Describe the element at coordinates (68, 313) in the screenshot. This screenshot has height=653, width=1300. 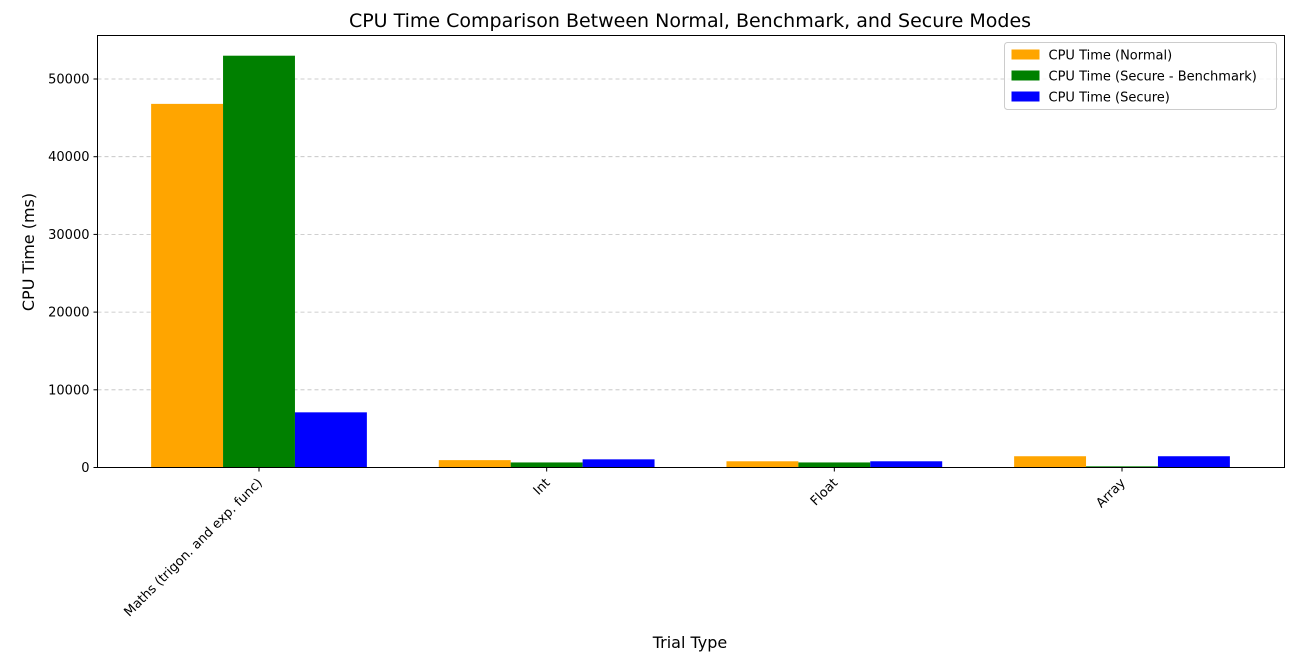
I see `y-tick-label: 20000` at that location.